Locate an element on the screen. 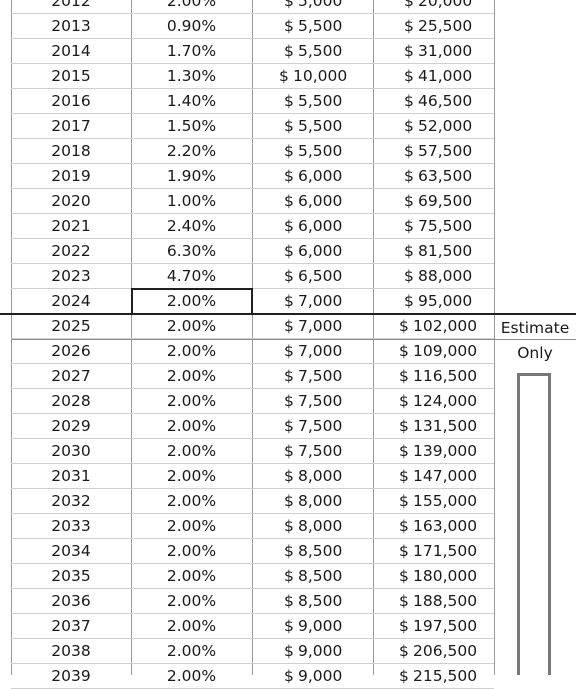  year-cell: 2025 is located at coordinates (71, 326).